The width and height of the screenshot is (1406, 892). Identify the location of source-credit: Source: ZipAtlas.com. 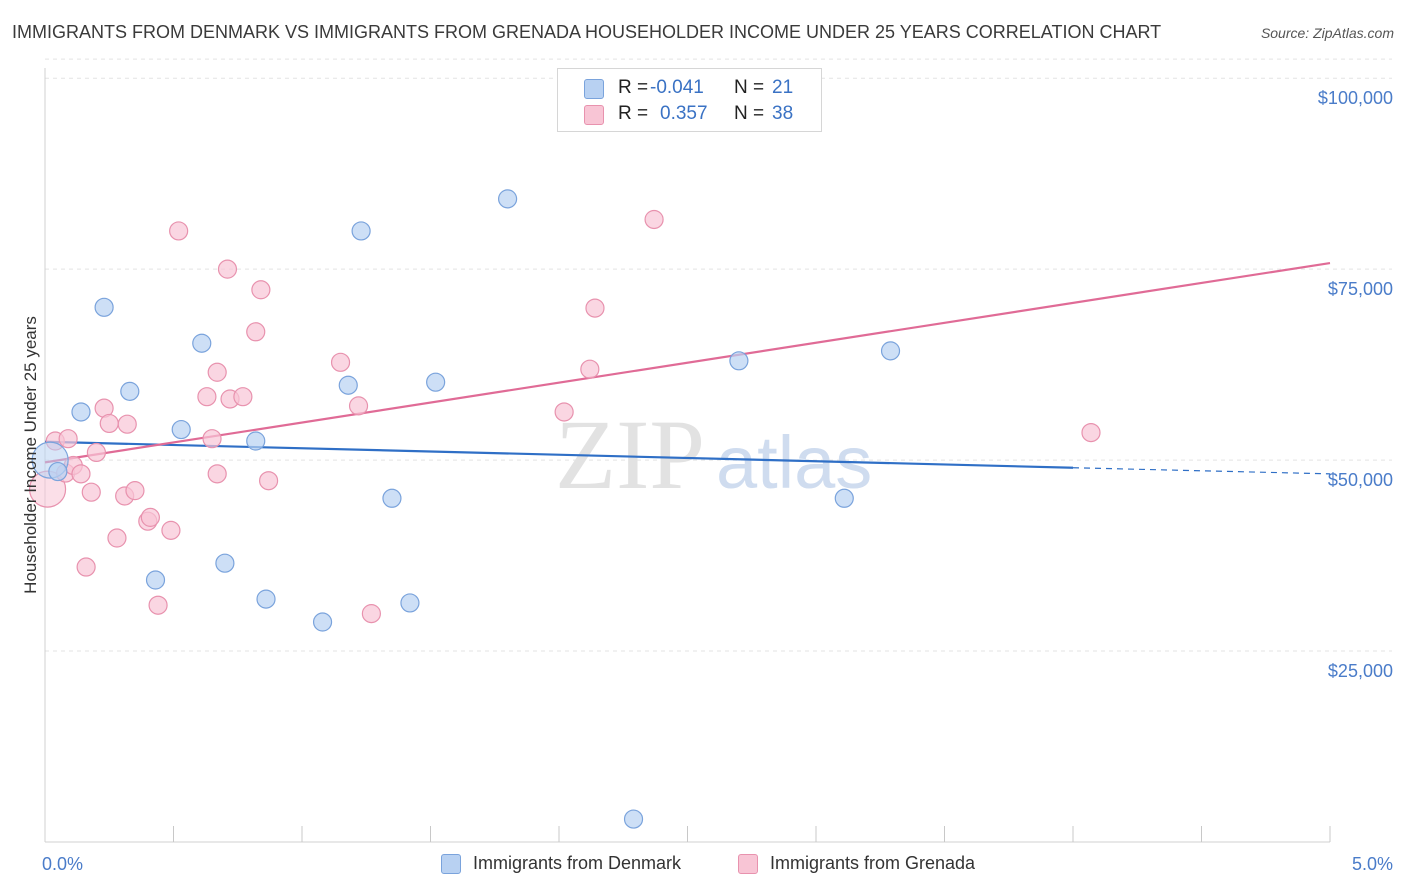
(1327, 33).